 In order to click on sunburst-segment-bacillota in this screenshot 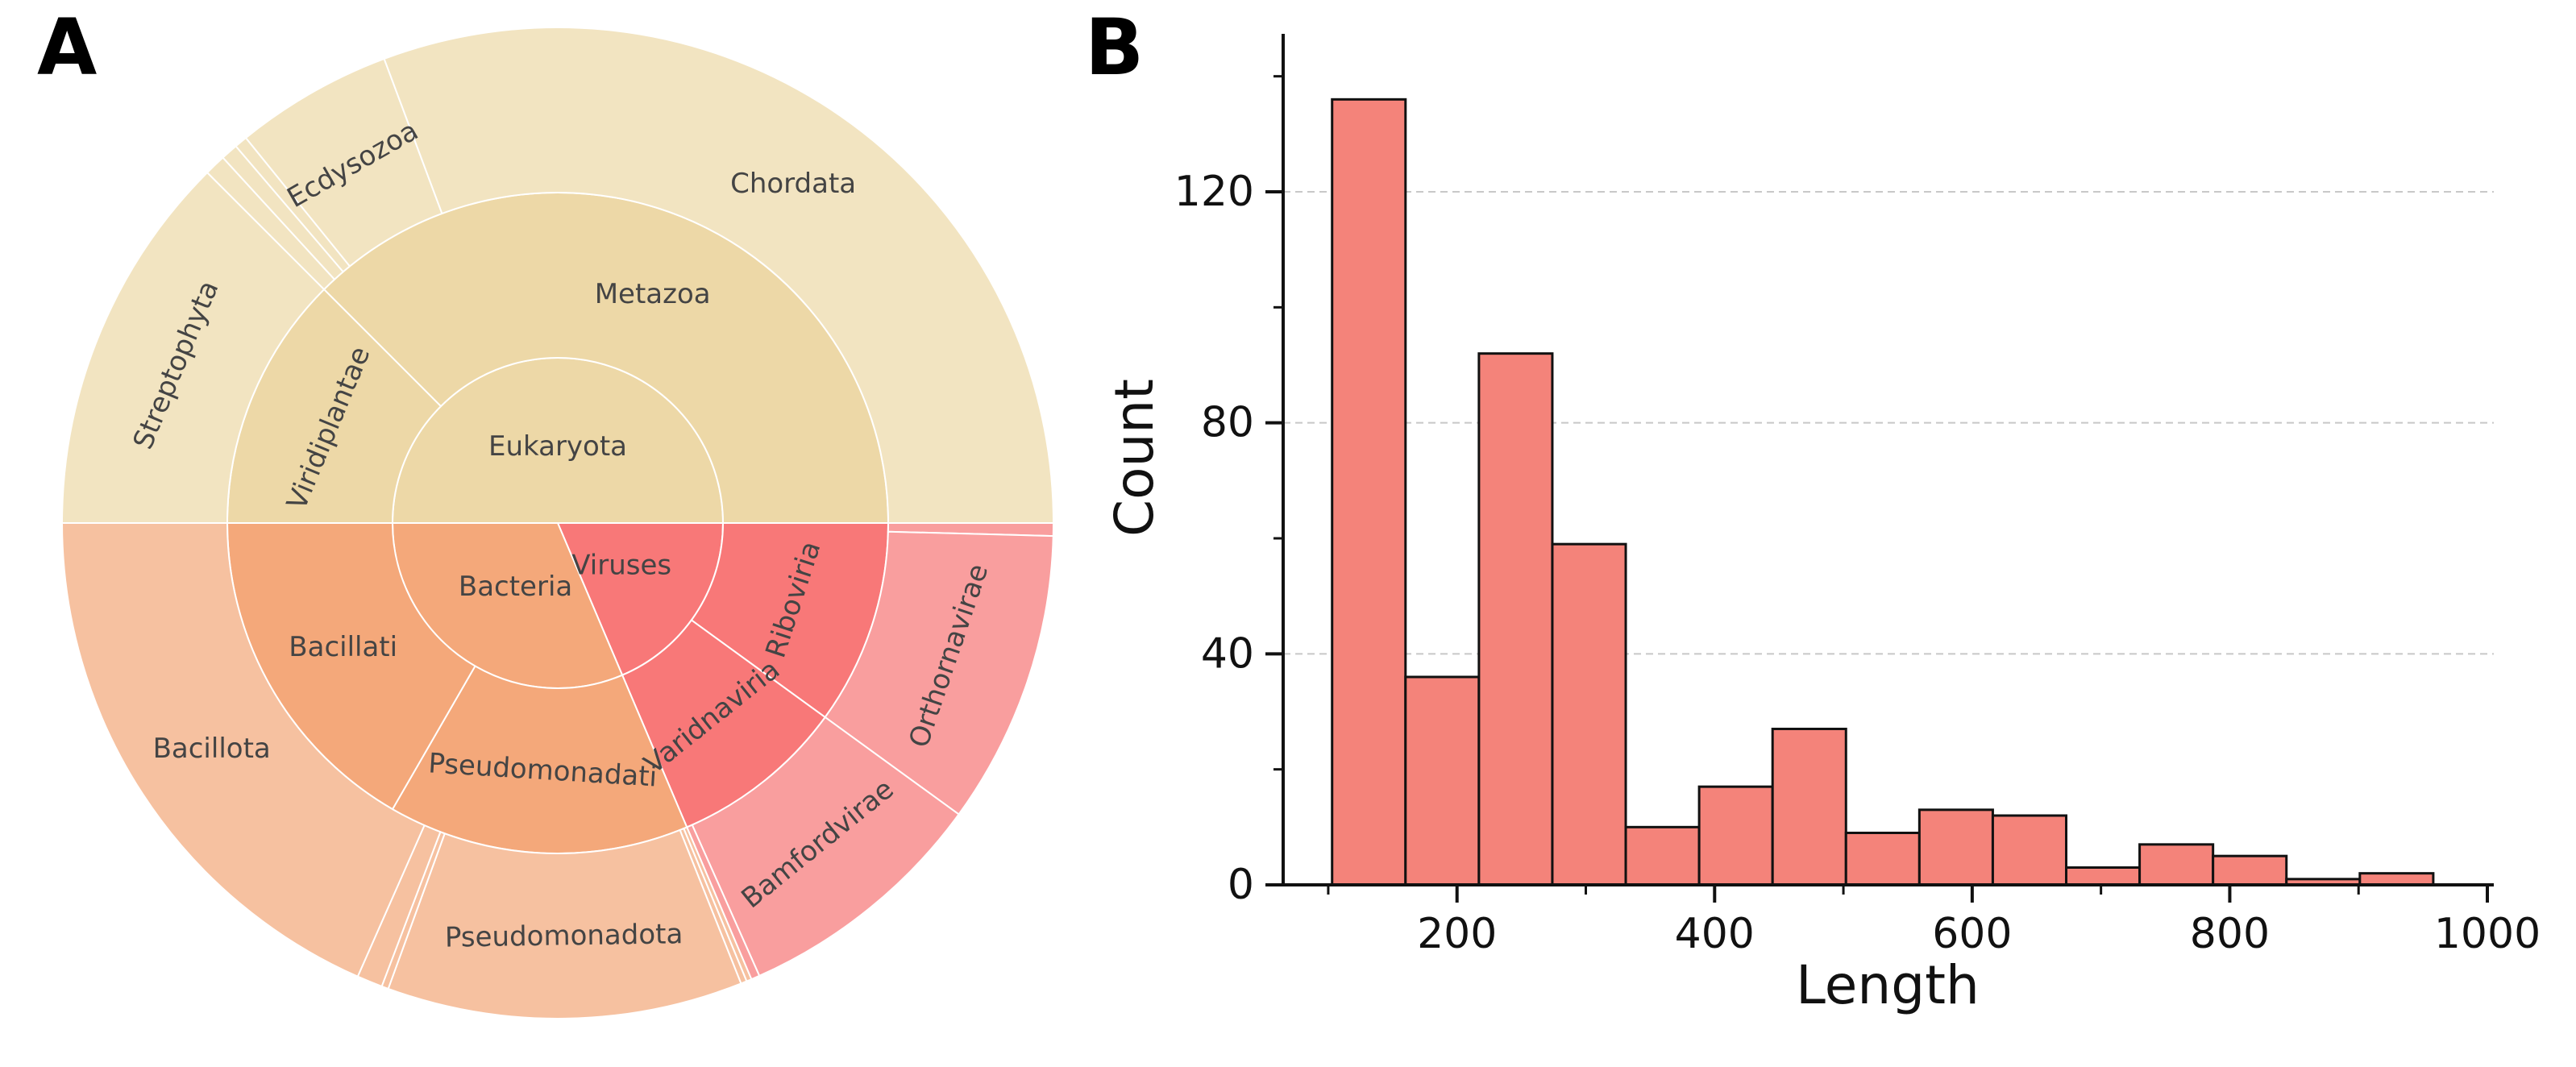, I will do `click(243, 750)`.